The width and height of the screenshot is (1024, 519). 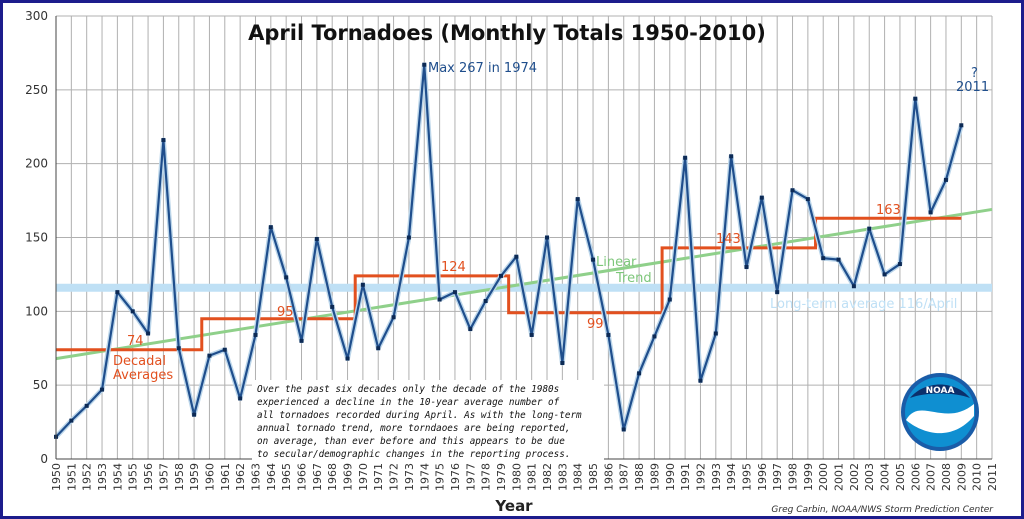 I want to click on x-tick-label: 2000, so click(x=823, y=477).